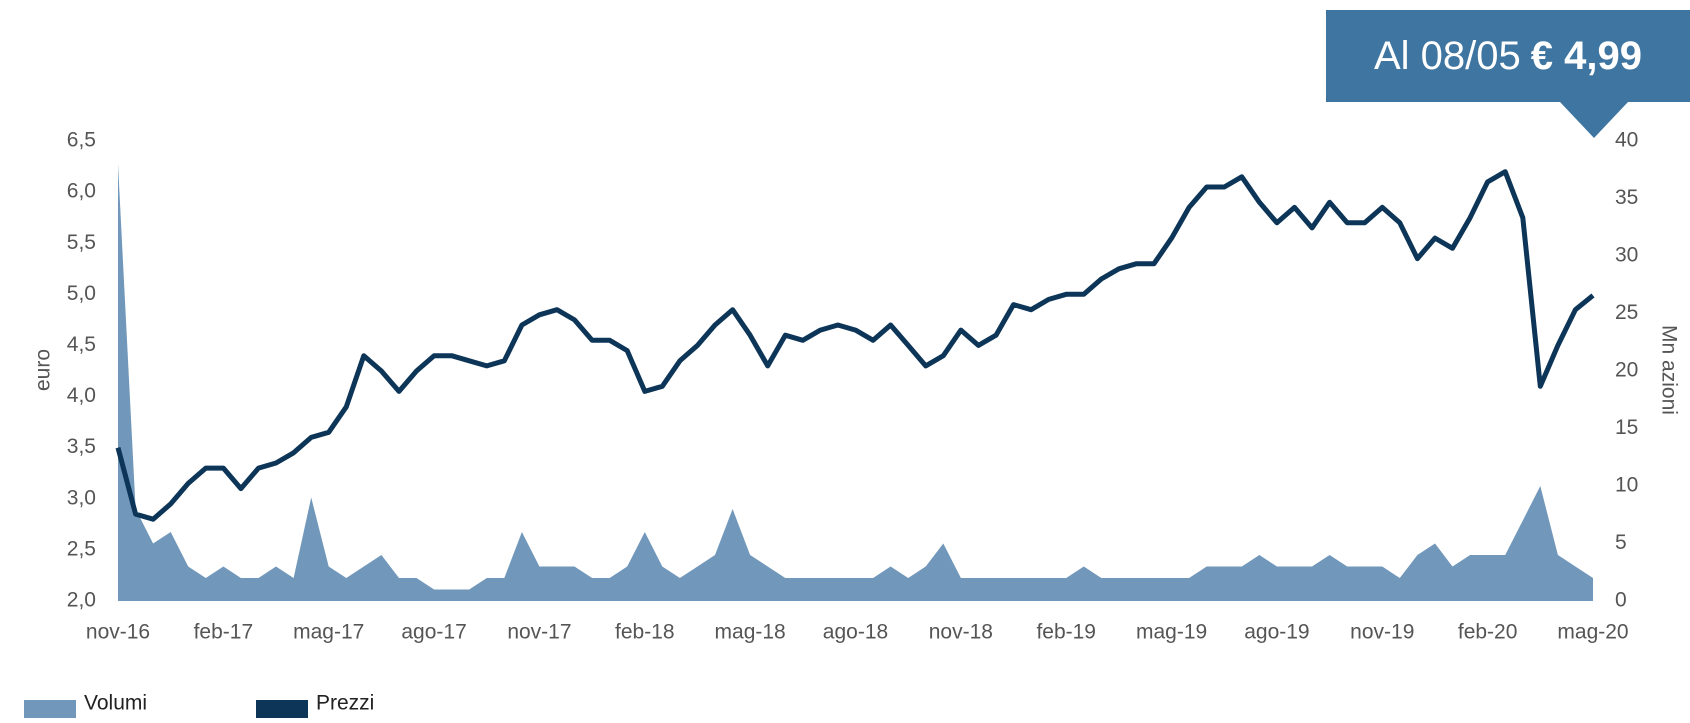 The image size is (1690, 723). I want to click on legend-label: Prezzi, so click(345, 703).